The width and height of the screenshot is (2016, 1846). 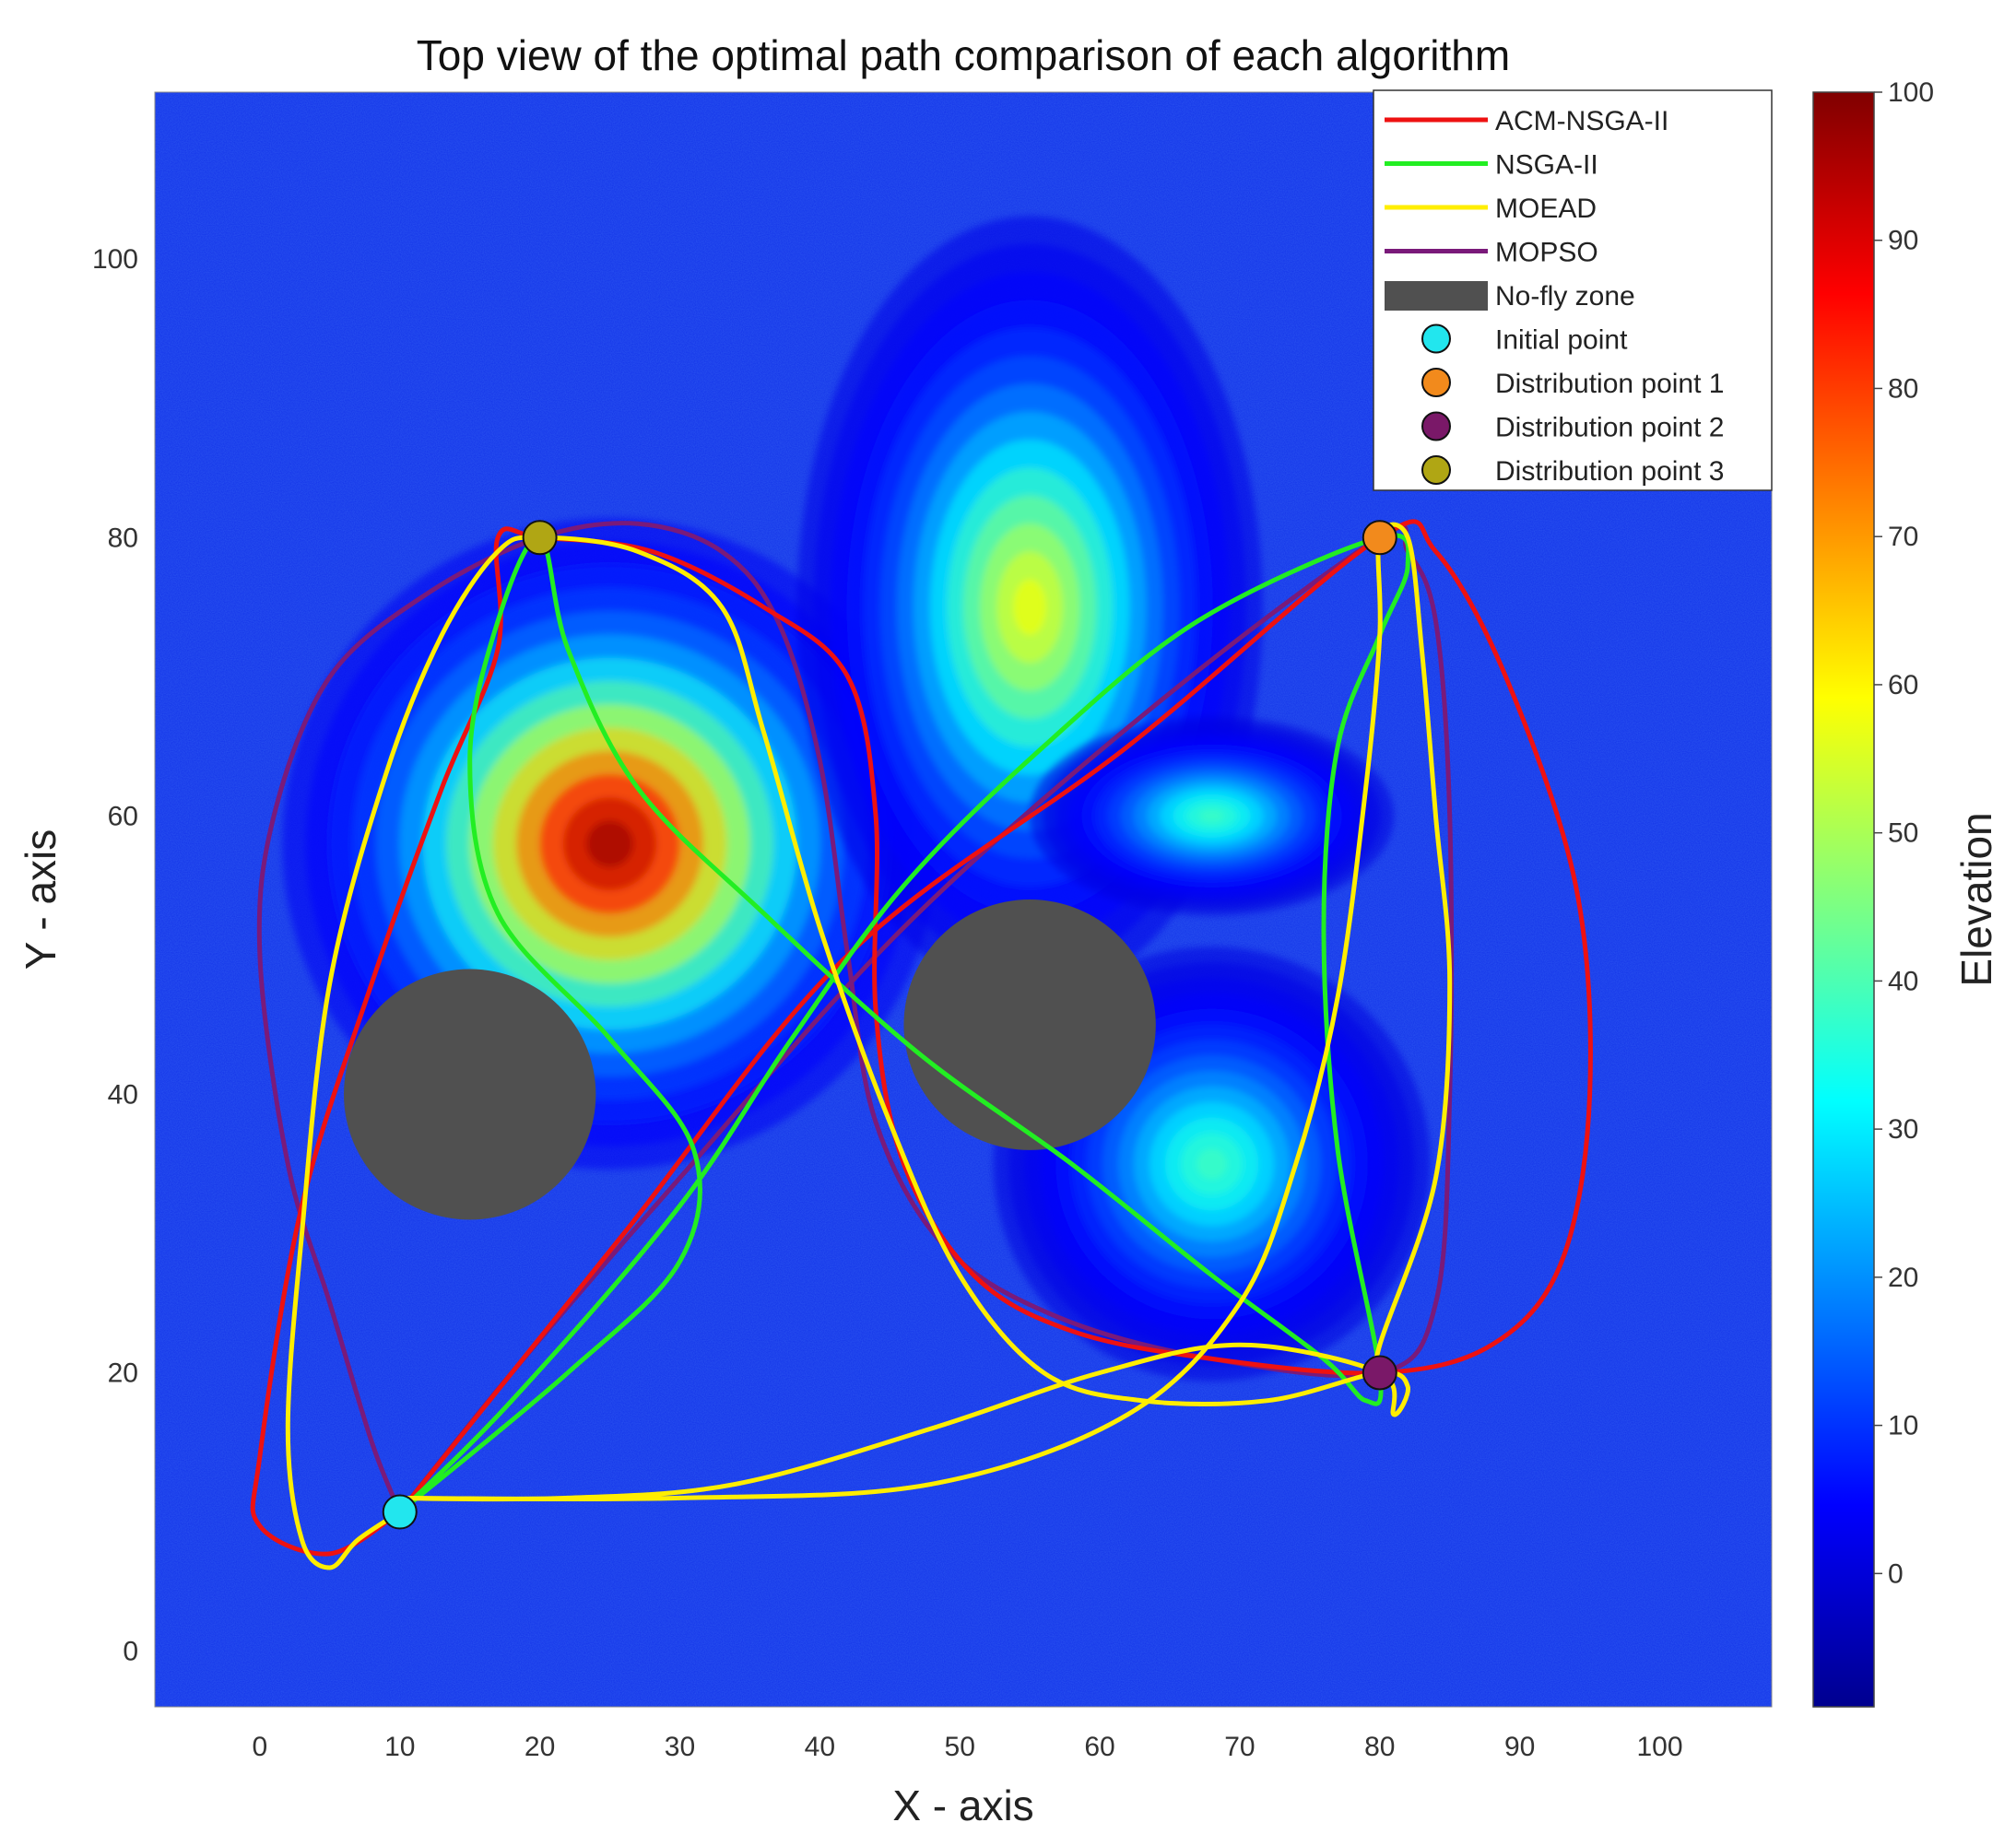 What do you see at coordinates (1491, 253) in the screenshot?
I see `legend-item: MOPSO` at bounding box center [1491, 253].